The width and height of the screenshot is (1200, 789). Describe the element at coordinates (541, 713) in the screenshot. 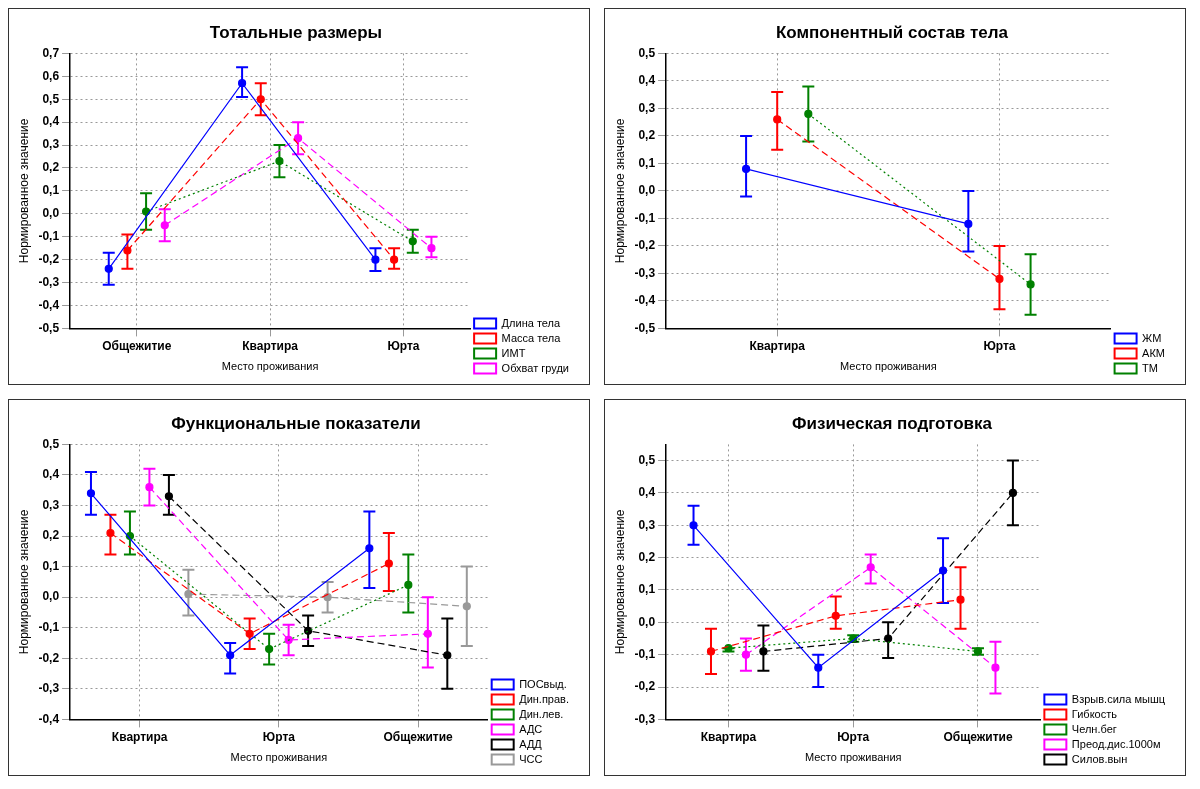

I see `legend-label: Дин.лев.` at that location.